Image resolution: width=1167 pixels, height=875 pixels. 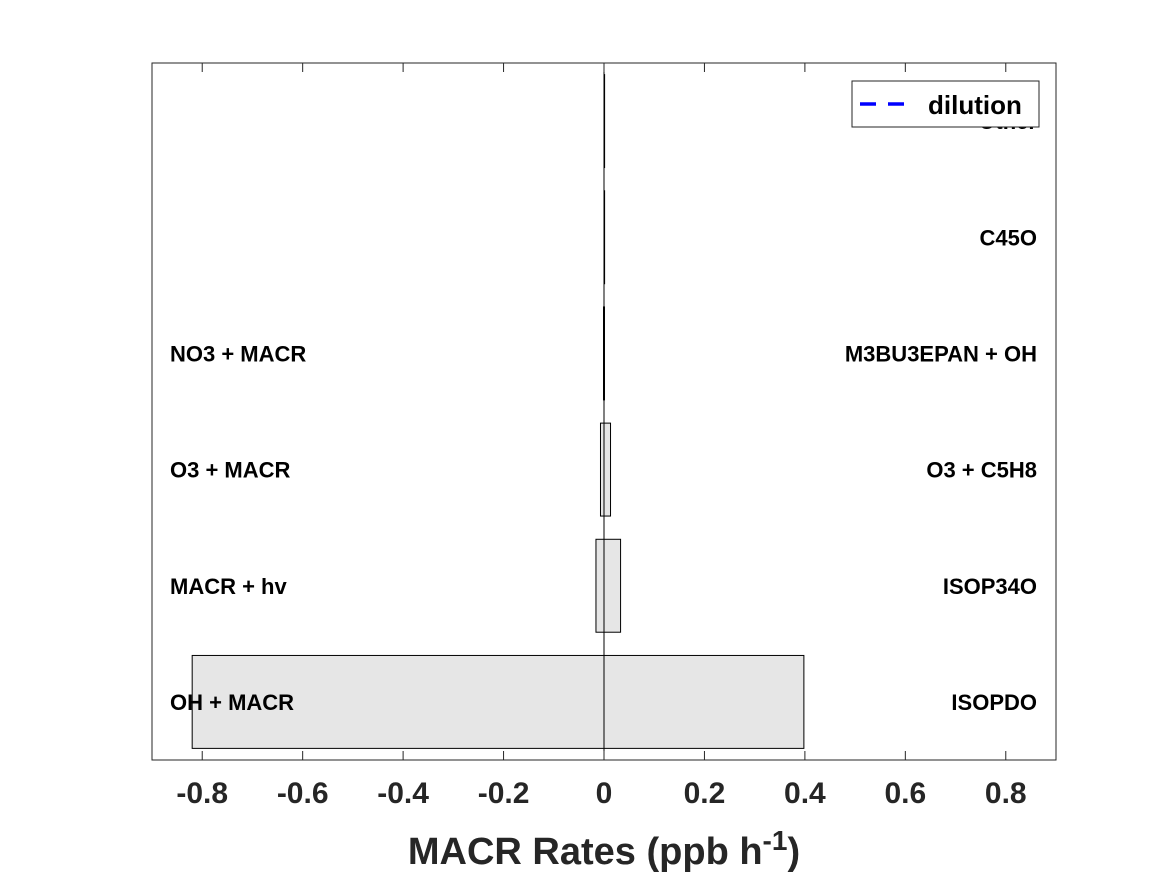 What do you see at coordinates (994, 702) in the screenshot?
I see `production-label: ISOPDO` at bounding box center [994, 702].